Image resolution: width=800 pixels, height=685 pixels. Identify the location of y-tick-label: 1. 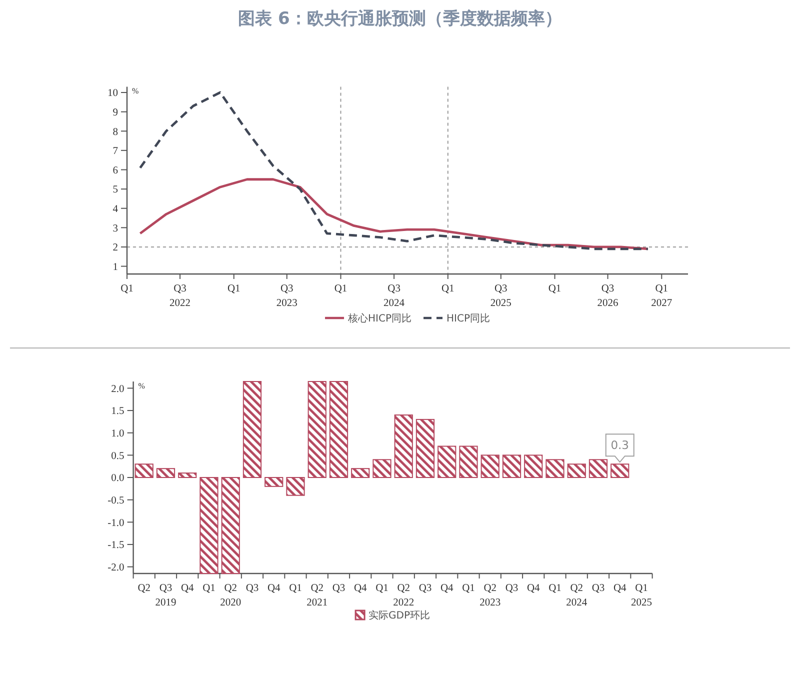
(115, 267).